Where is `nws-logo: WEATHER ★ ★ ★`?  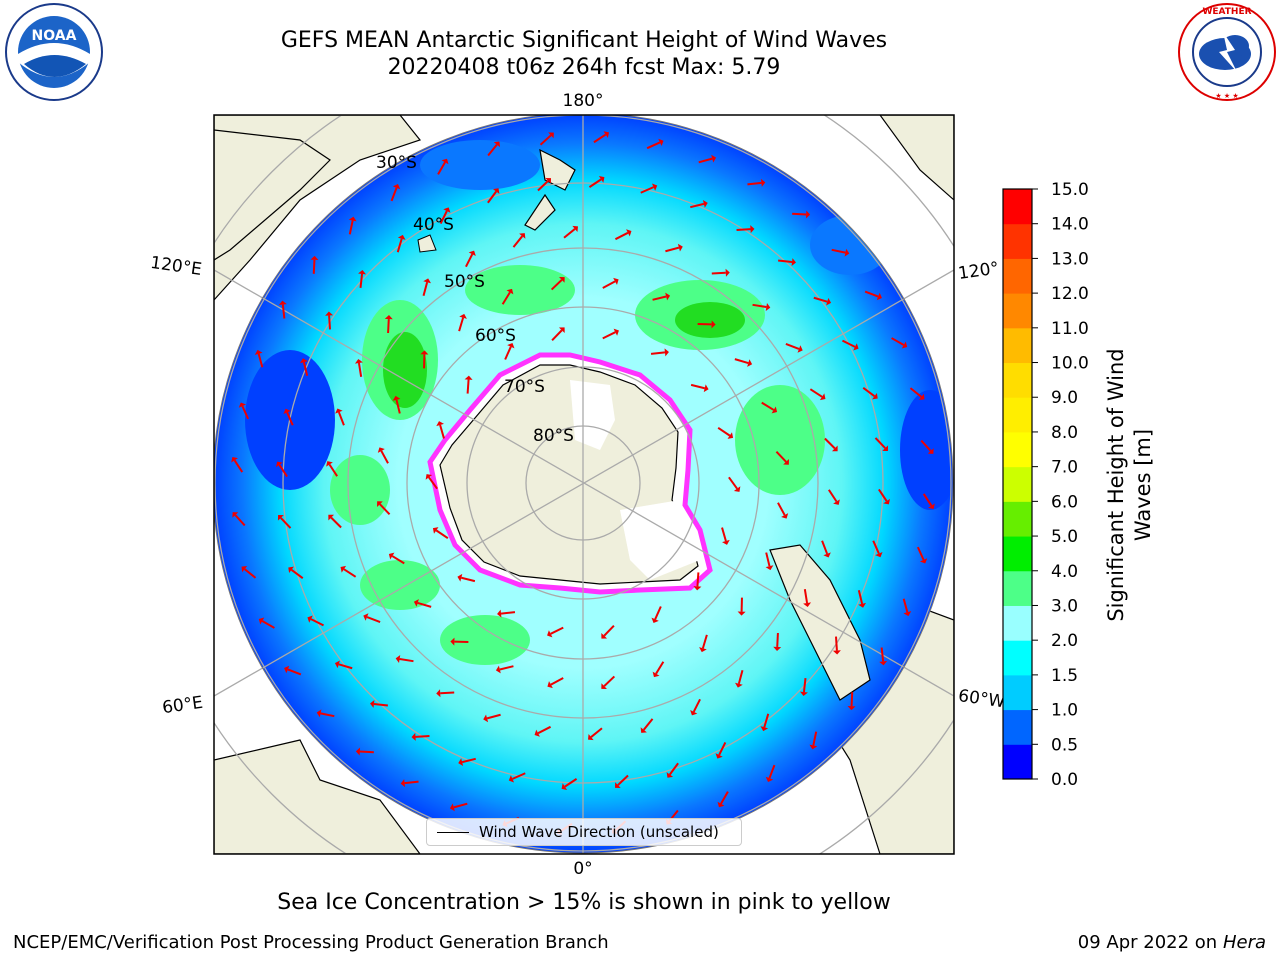
nws-logo: WEATHER ★ ★ ★ is located at coordinates (1227, 52).